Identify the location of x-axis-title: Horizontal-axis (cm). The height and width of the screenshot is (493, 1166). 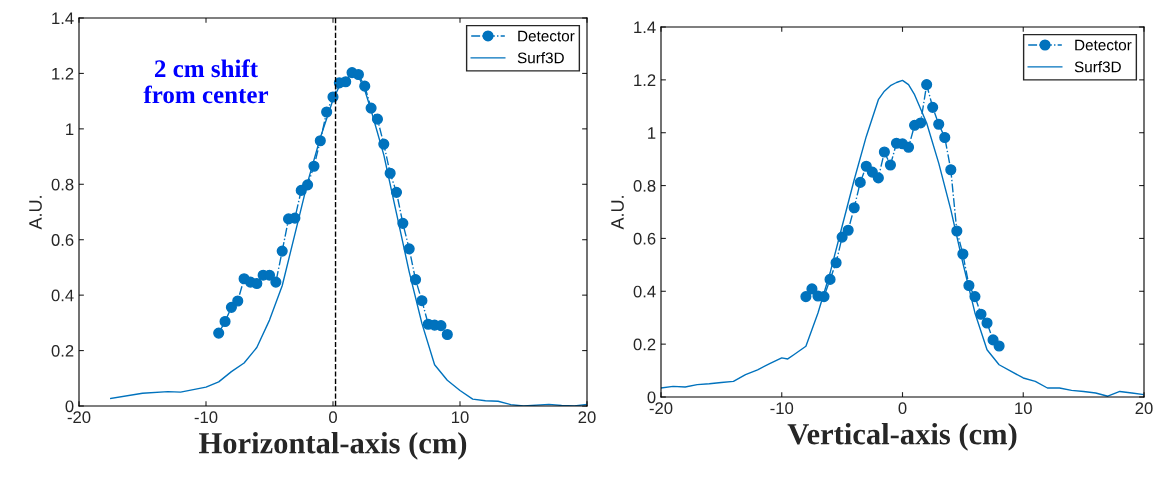
(333, 445).